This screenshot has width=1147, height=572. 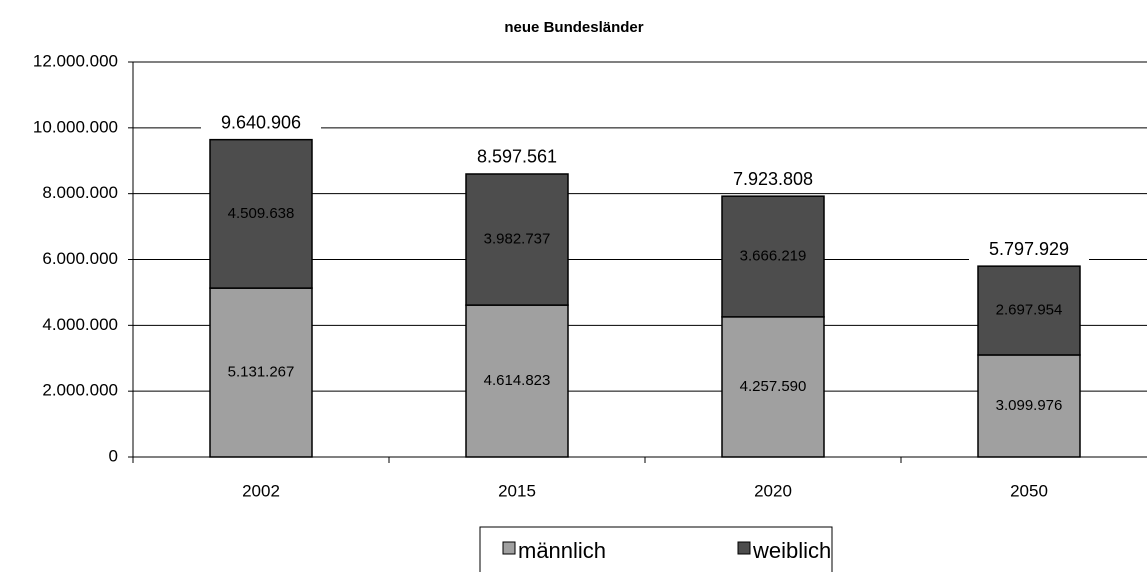 What do you see at coordinates (80, 390) in the screenshot?
I see `y-tick-label: 2.000.000` at bounding box center [80, 390].